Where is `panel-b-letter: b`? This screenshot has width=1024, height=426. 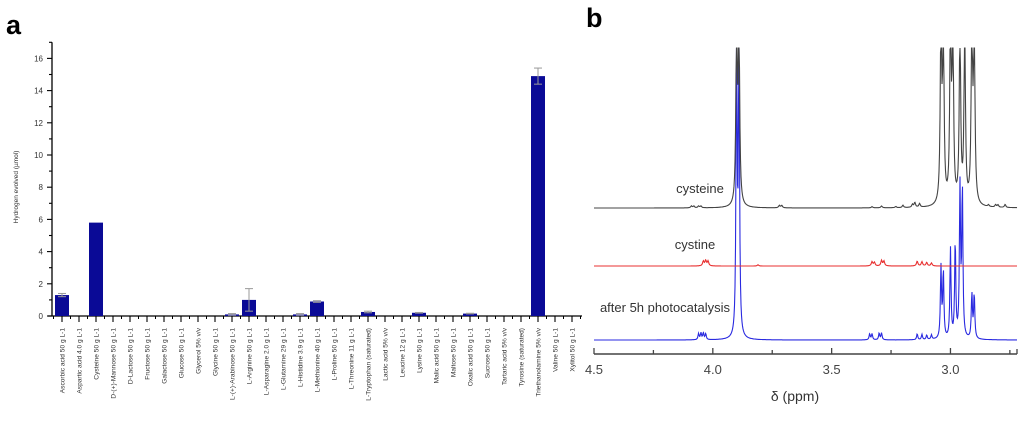
panel-b-letter: b is located at coordinates (594, 18).